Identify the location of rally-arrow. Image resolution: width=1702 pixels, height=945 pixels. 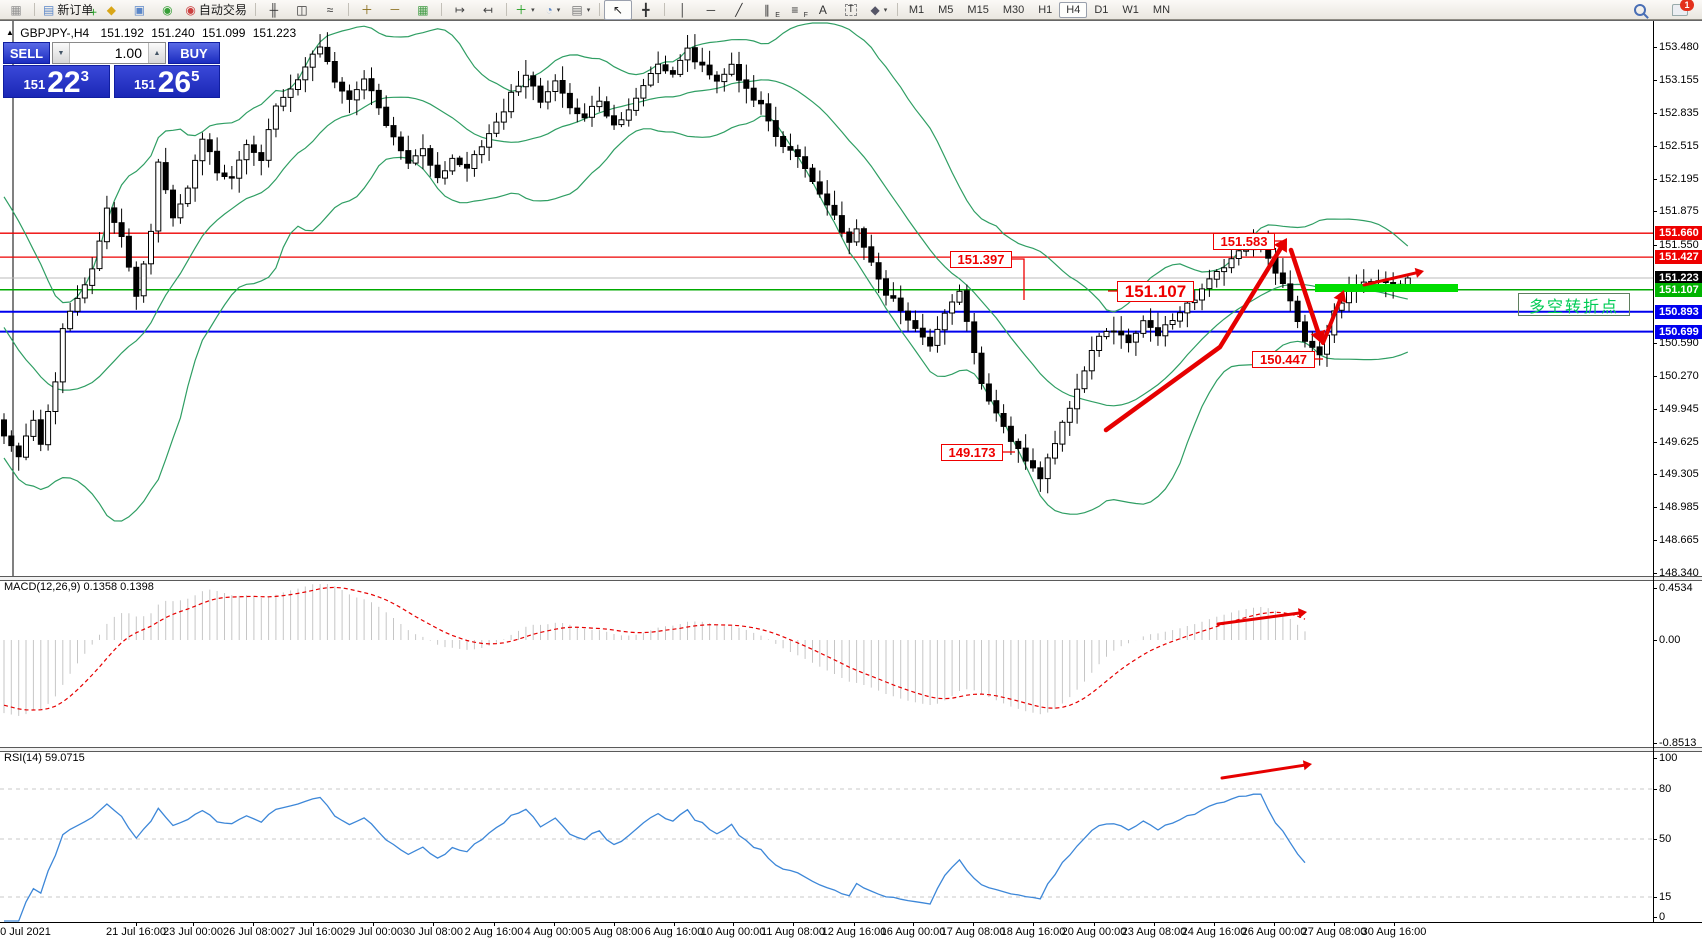
(1193, 339).